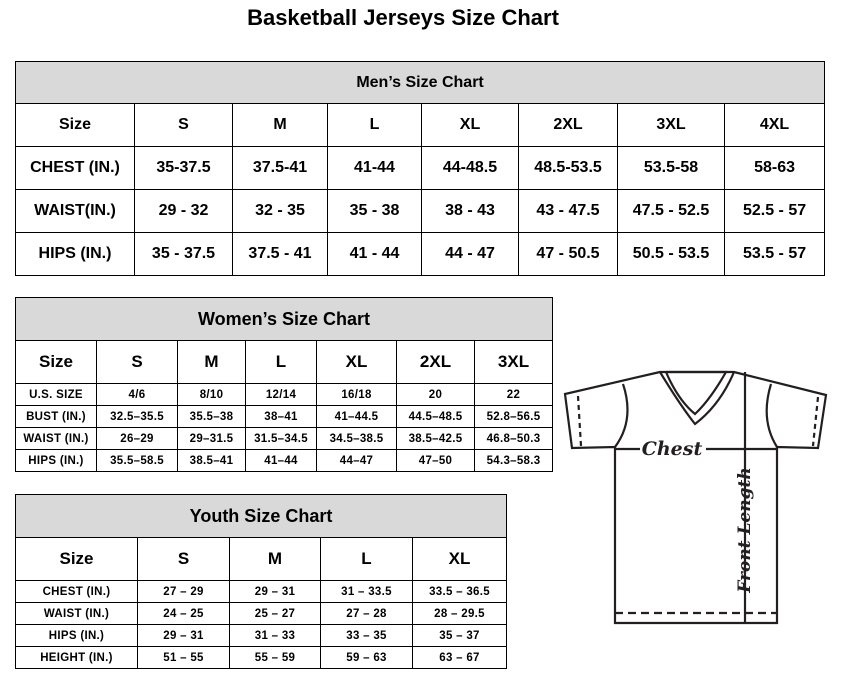 The image size is (843, 679). Describe the element at coordinates (183, 657) in the screenshot. I see `table-cell: 51 – 55` at that location.